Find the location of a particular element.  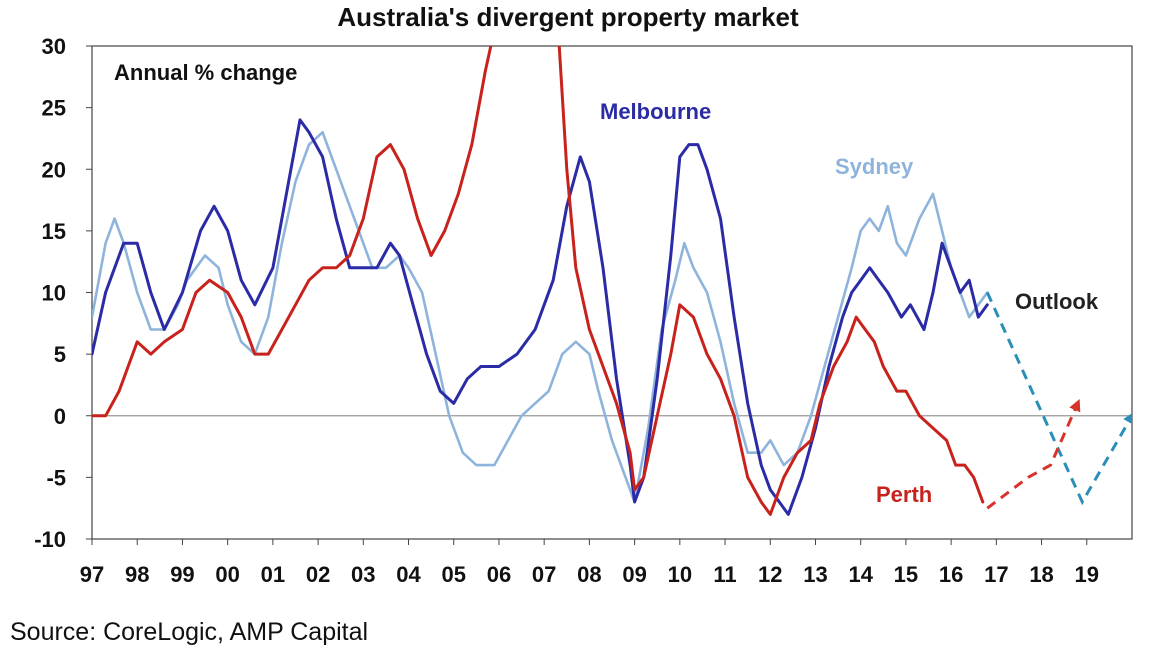

y-tick-label: -5 is located at coordinates (56, 477).